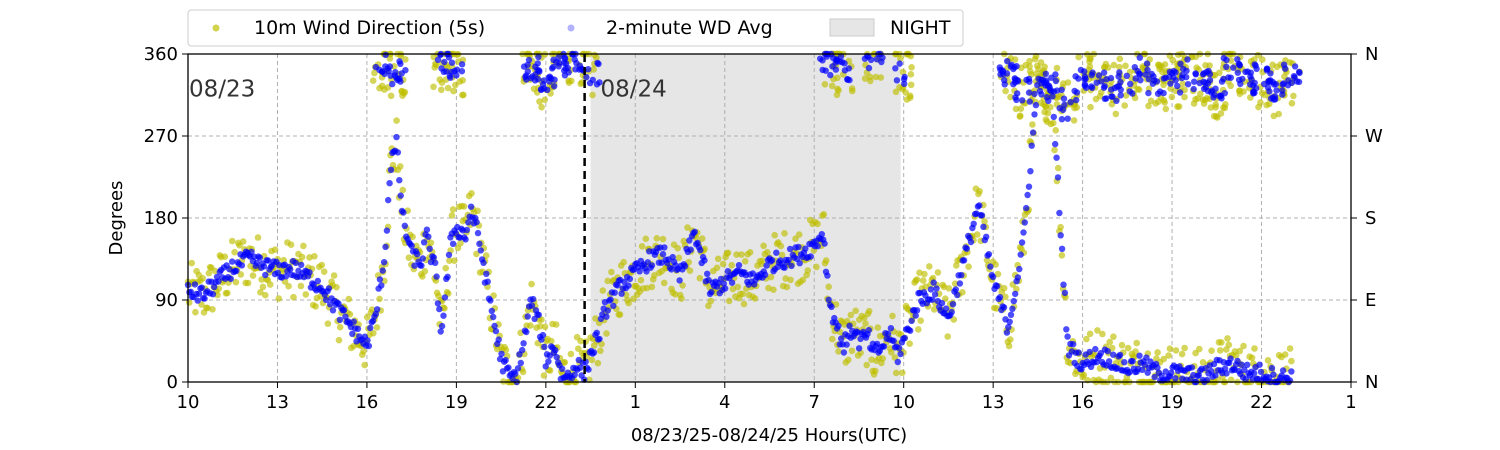  Describe the element at coordinates (1370, 218) in the screenshot. I see `y-right-tick-label: S` at that location.